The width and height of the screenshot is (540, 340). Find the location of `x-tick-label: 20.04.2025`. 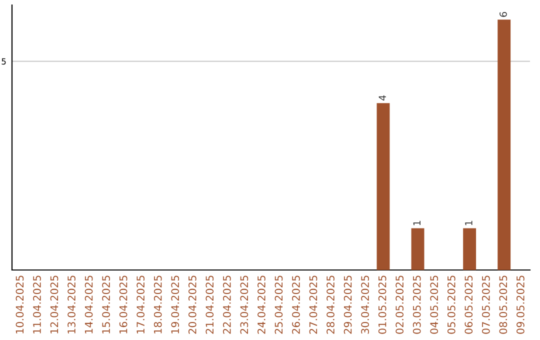

x-tick-label: 20.04.2025 is located at coordinates (192, 305).